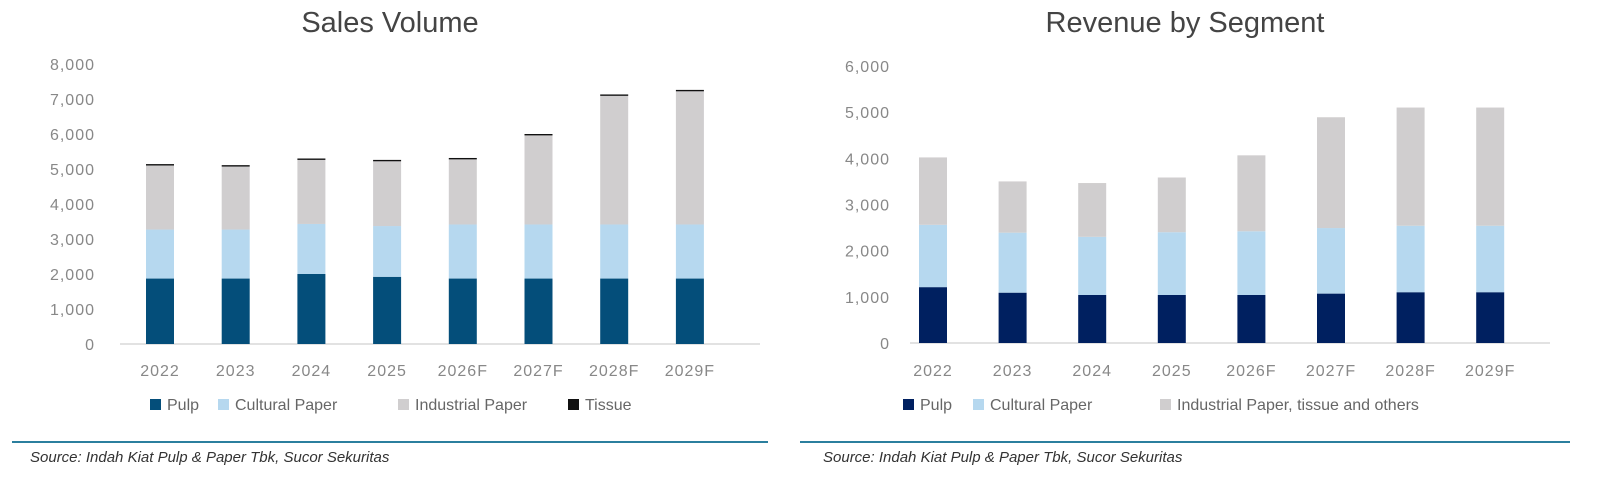 The width and height of the screenshot is (1600, 481). Describe the element at coordinates (1041, 405) in the screenshot. I see `legend-label: Cultural Paper` at that location.